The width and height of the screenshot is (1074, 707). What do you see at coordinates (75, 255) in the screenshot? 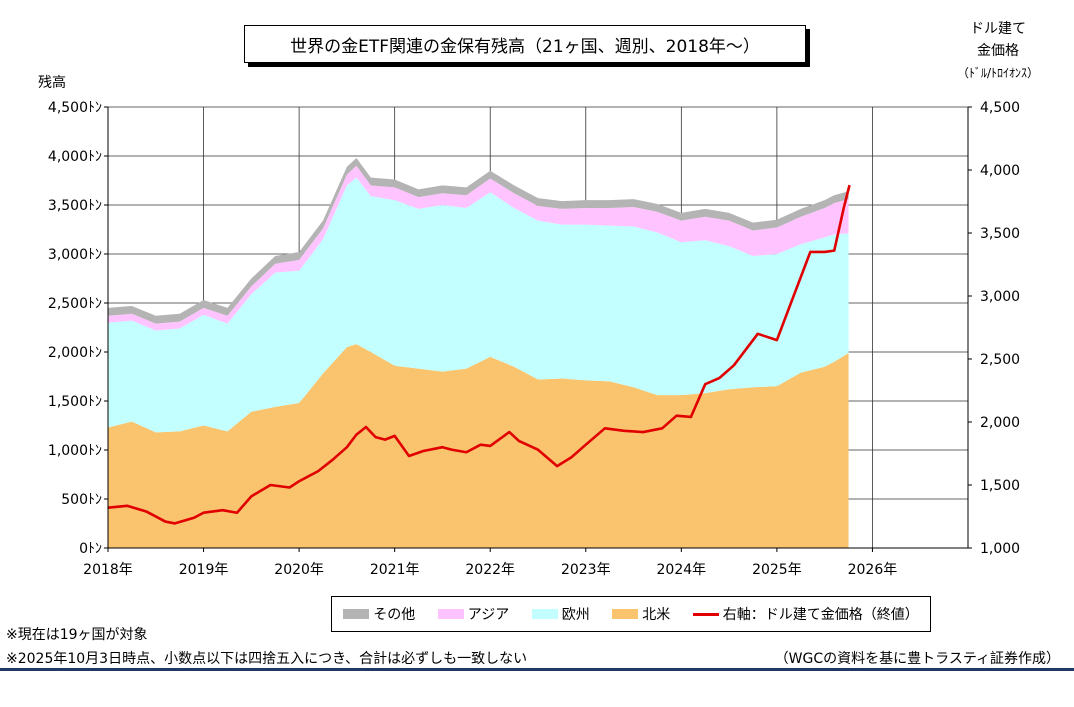
I see `y-left-tick-label: 3,000ﾄﾝ` at bounding box center [75, 255].